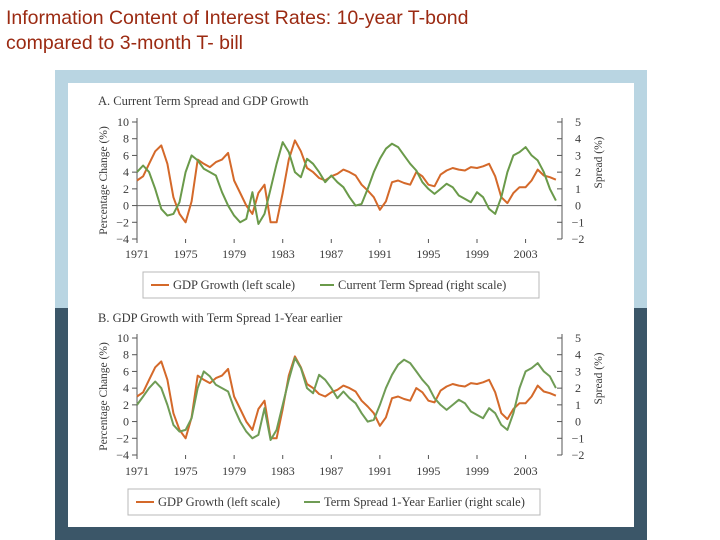 This screenshot has width=720, height=540. What do you see at coordinates (422, 285) in the screenshot?
I see `legend-label-spread: Current Term Spread (right scale)` at bounding box center [422, 285].